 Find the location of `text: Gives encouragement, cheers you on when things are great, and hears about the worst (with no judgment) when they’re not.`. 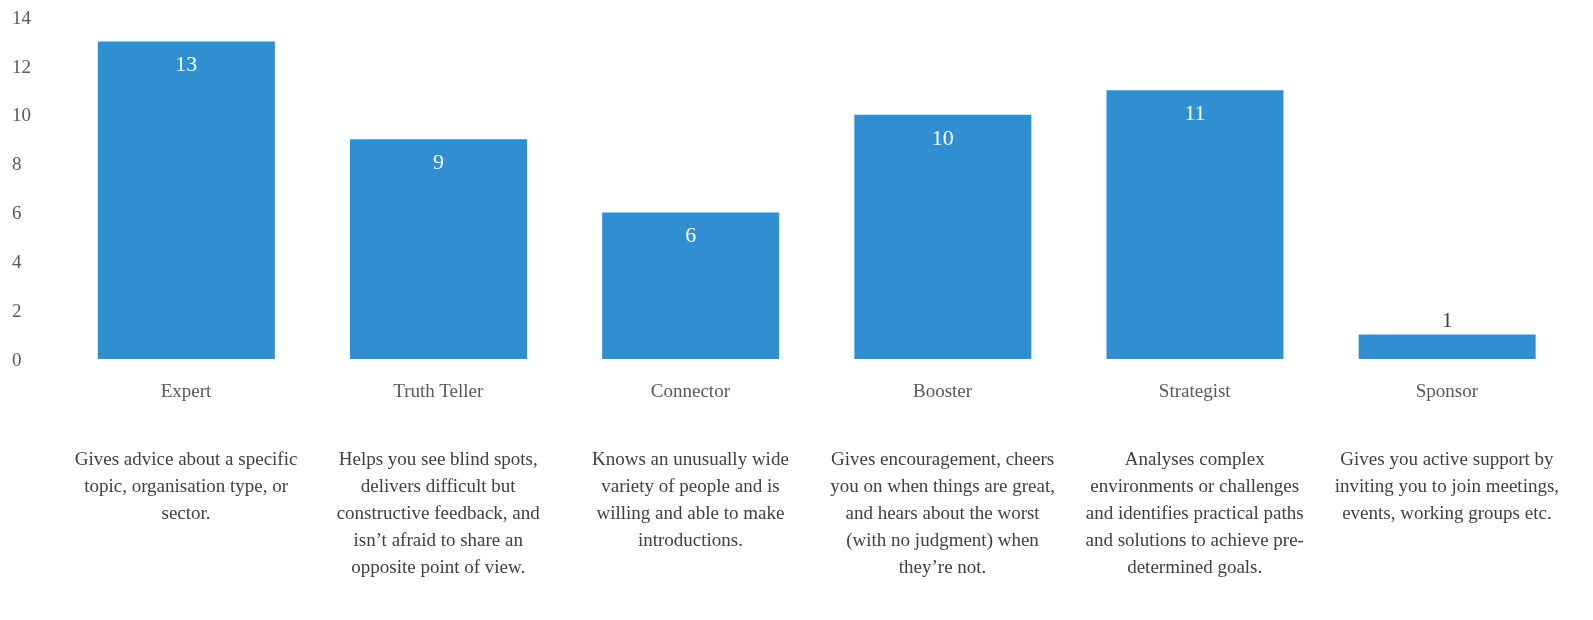

text: Gives encouragement, cheers you on when things are great, and hears about the worst (with no judgment) when they’re not. is located at coordinates (942, 513).